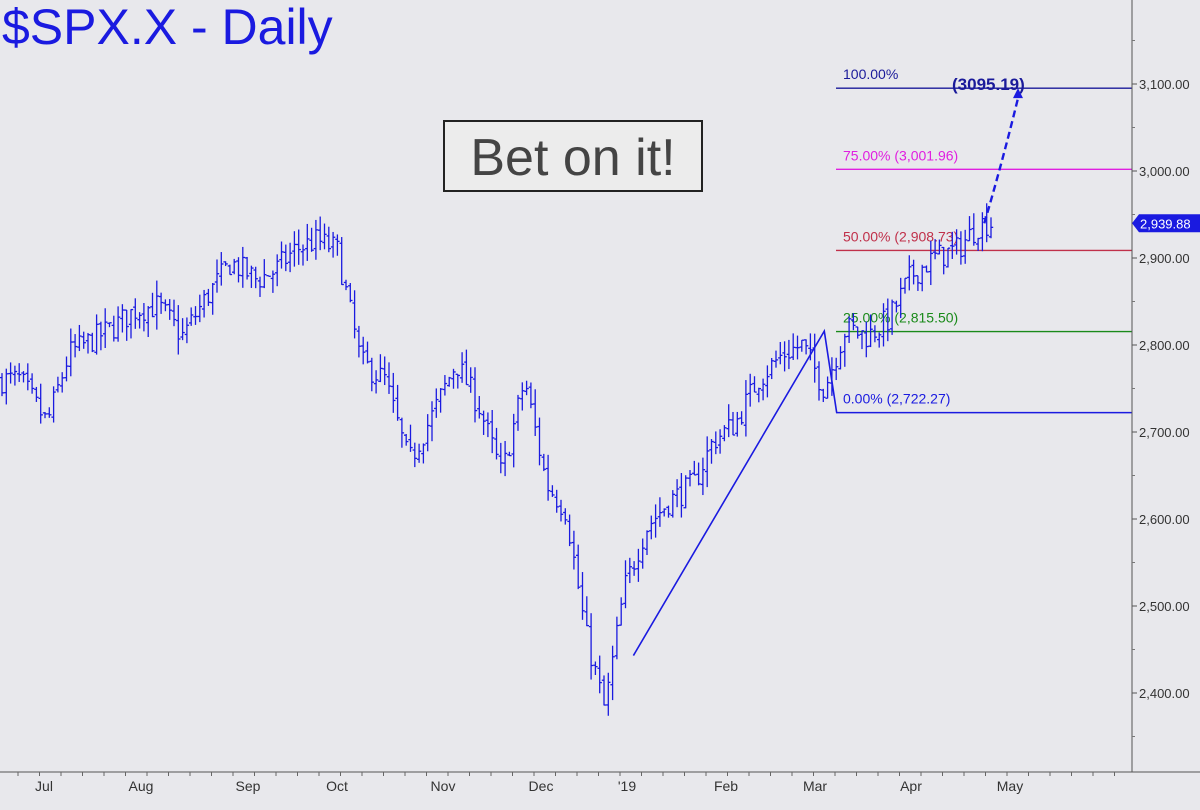  Describe the element at coordinates (1164, 258) in the screenshot. I see `y-tick-label: 2,900.00` at that location.